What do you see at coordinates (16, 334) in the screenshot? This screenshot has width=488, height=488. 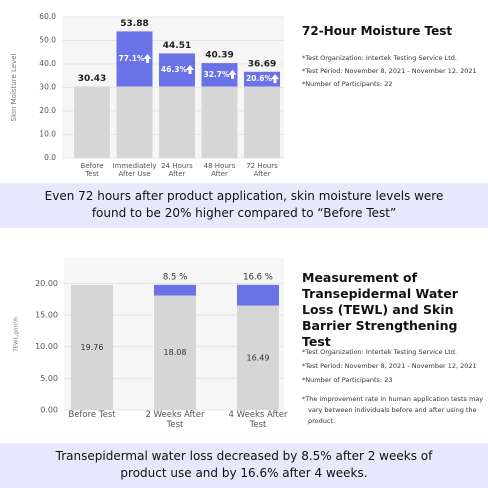 I see `y-axis-label: TEWL,g/m²/h` at bounding box center [16, 334].